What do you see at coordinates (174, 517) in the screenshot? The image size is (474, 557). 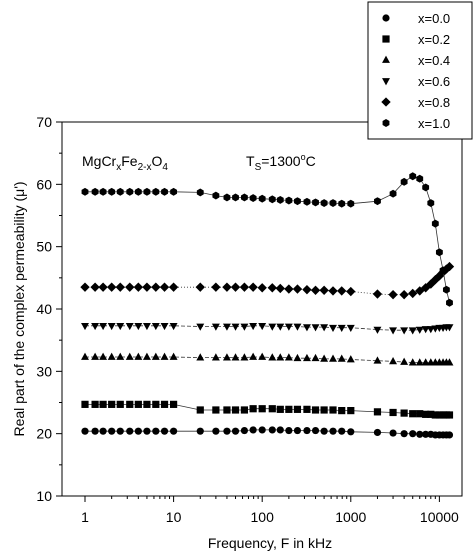 I see `x-tick-label: 10` at bounding box center [174, 517].